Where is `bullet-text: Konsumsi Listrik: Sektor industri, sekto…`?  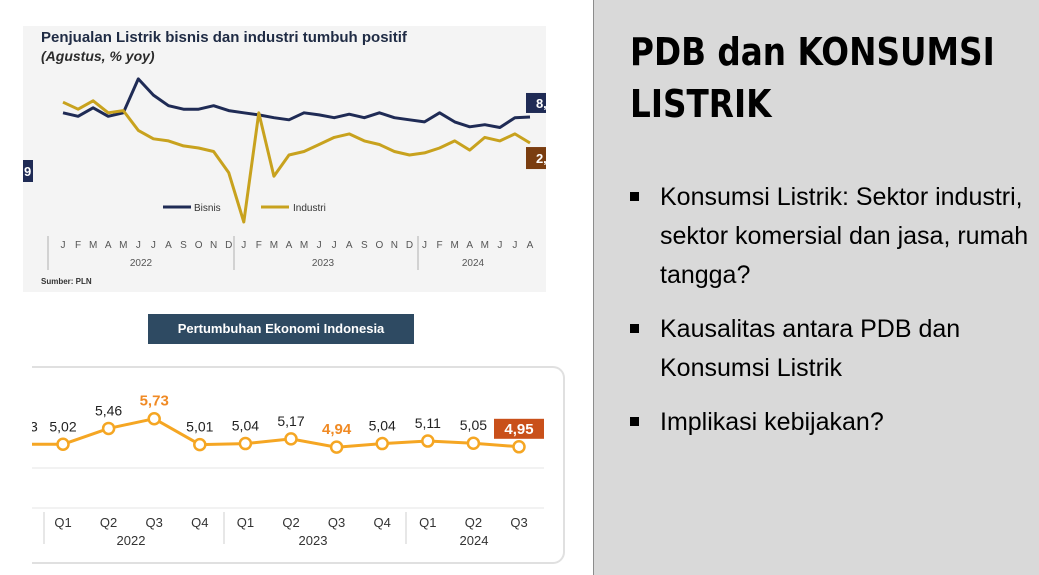 bullet-text: Konsumsi Listrik: Sektor industri, sekto… is located at coordinates (844, 236).